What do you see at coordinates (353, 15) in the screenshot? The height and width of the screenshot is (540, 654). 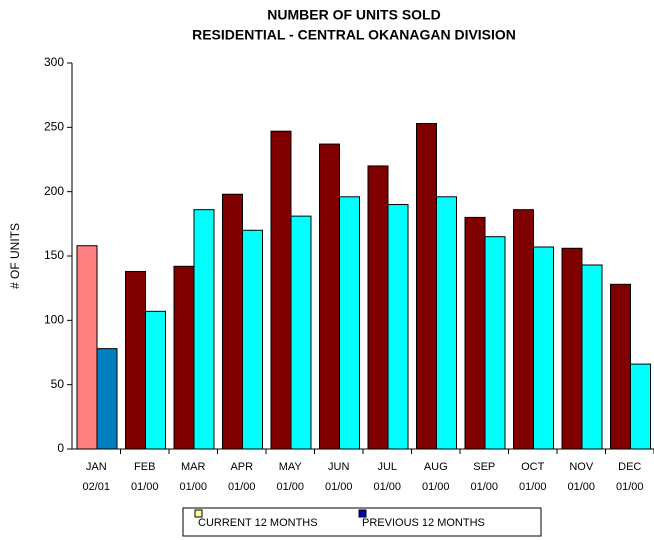 I see `chart-title: NUMBER OF UNITS SOLD` at bounding box center [353, 15].